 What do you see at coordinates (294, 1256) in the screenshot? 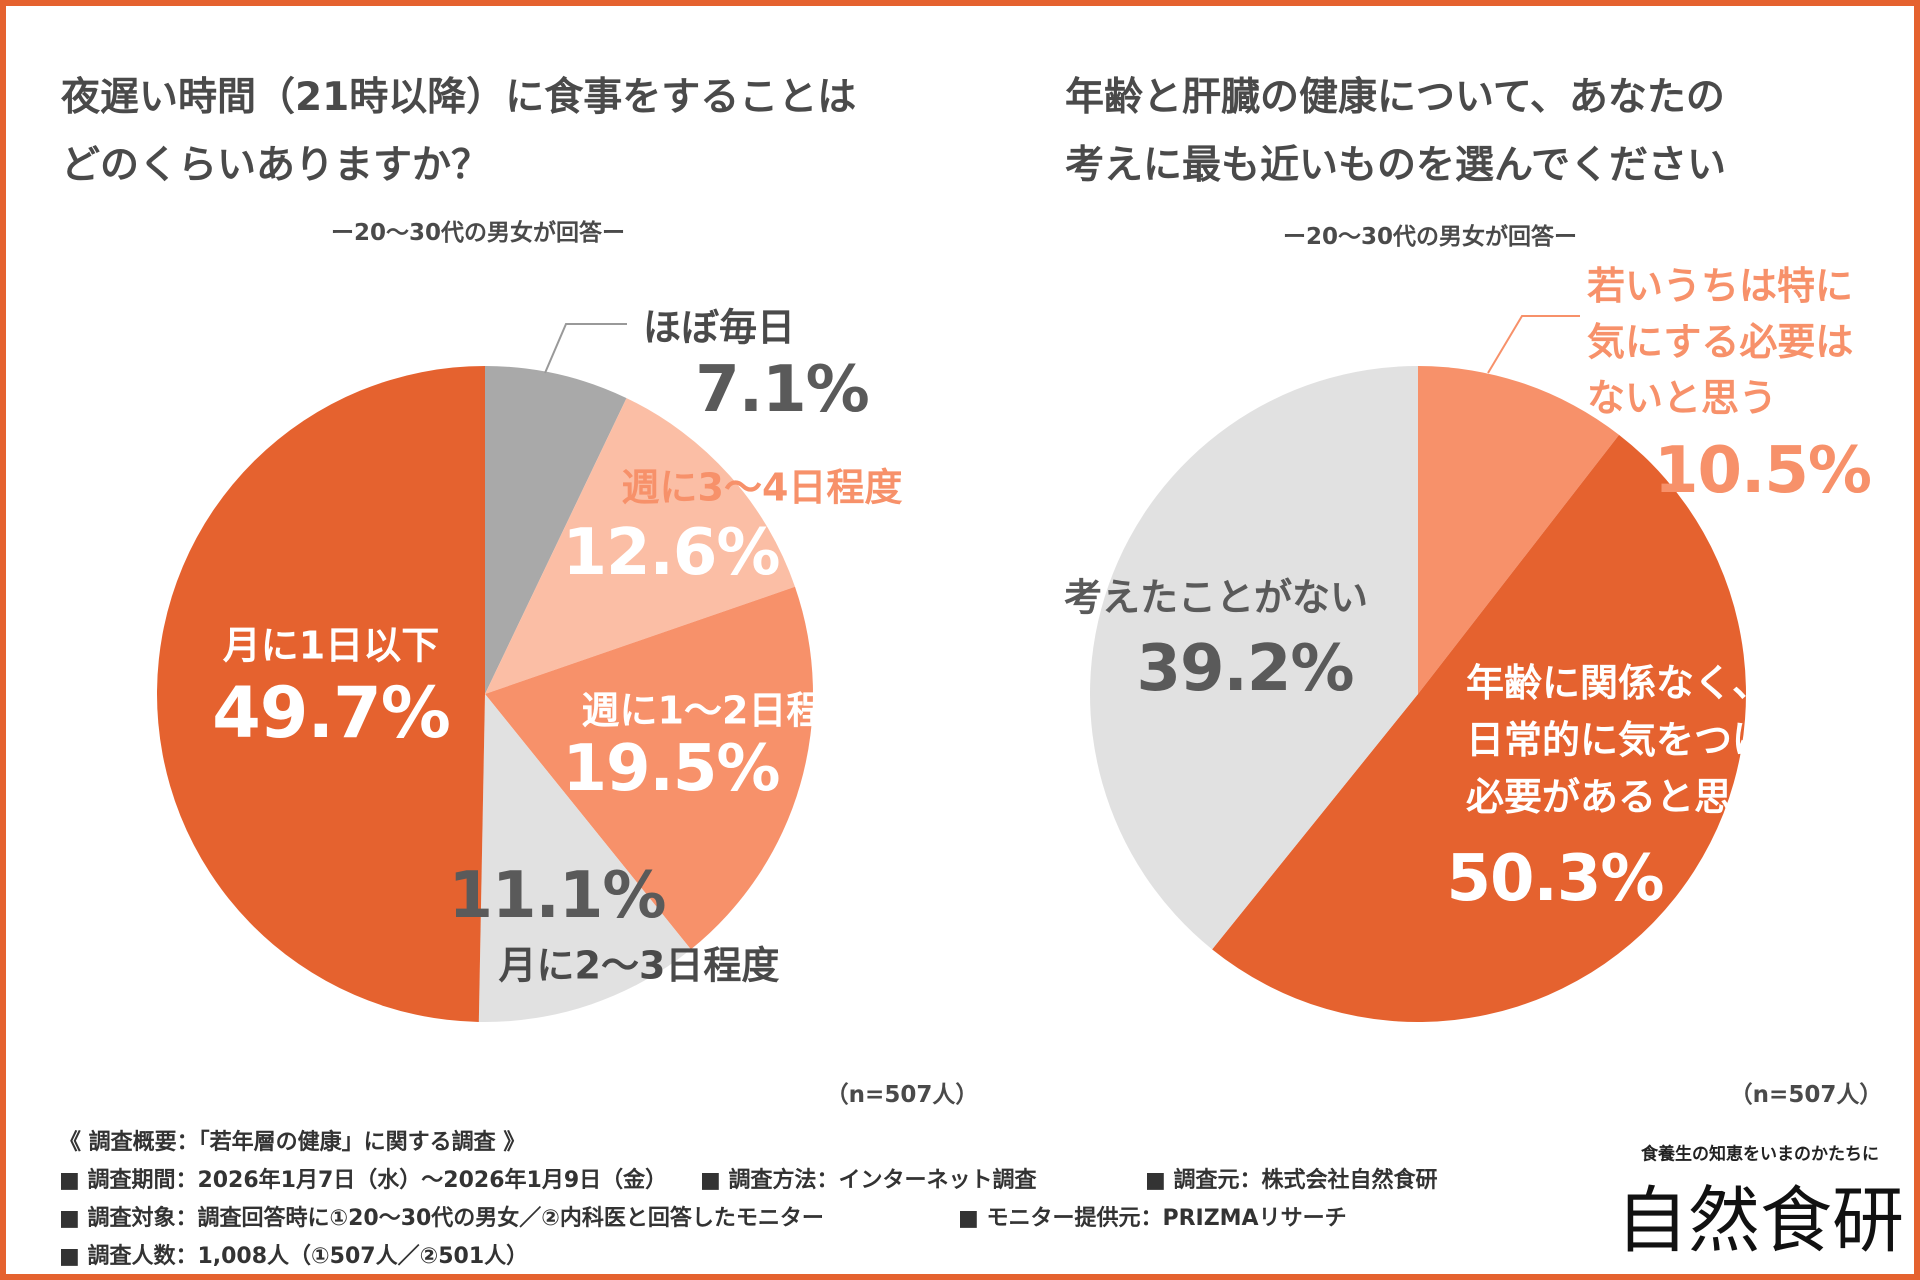
I see `survey-count: ■ 調査人数：1,008人（①507人／②501人）` at bounding box center [294, 1256].